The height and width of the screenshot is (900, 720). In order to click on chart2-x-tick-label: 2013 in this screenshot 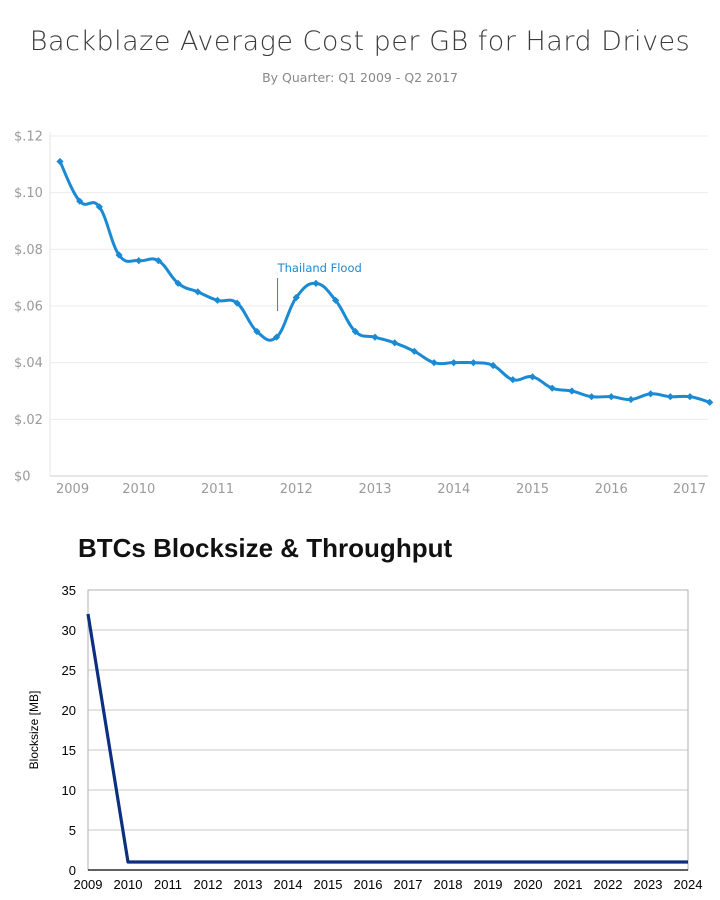, I will do `click(248, 884)`.